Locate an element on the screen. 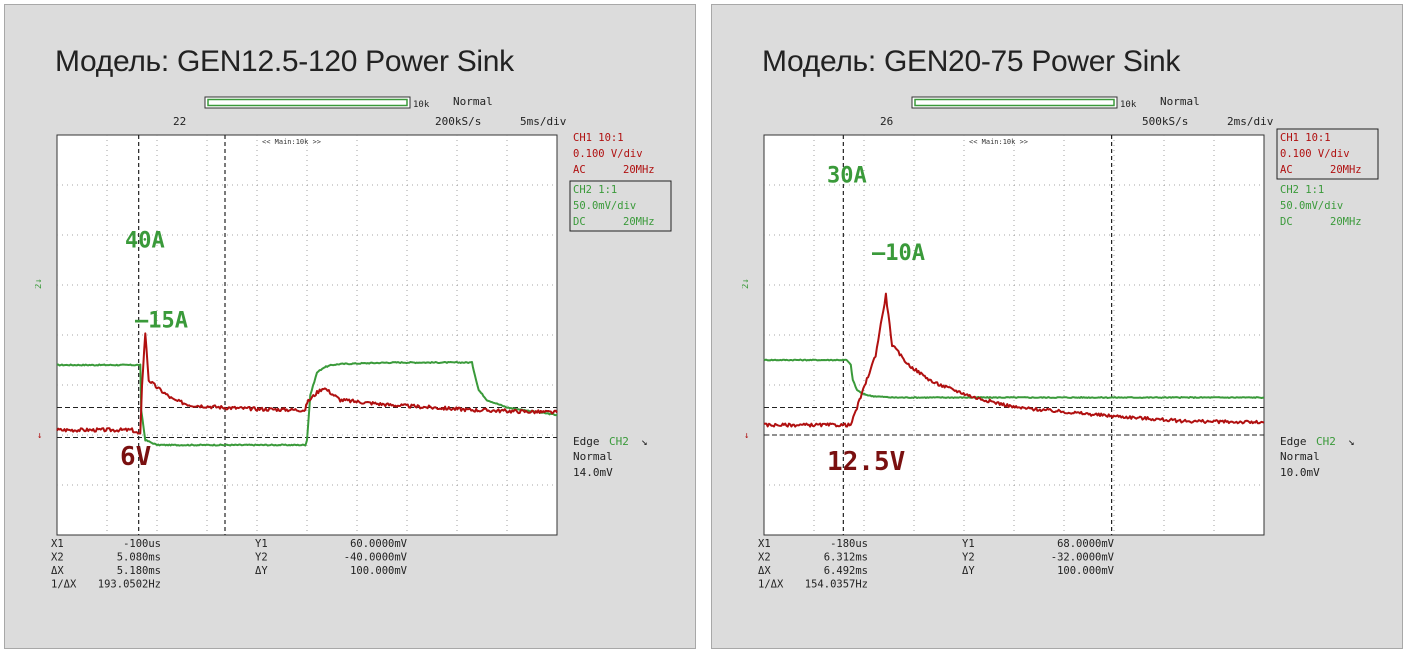 The image size is (1413, 655). cursor-readout-value: -180us is located at coordinates (849, 544).